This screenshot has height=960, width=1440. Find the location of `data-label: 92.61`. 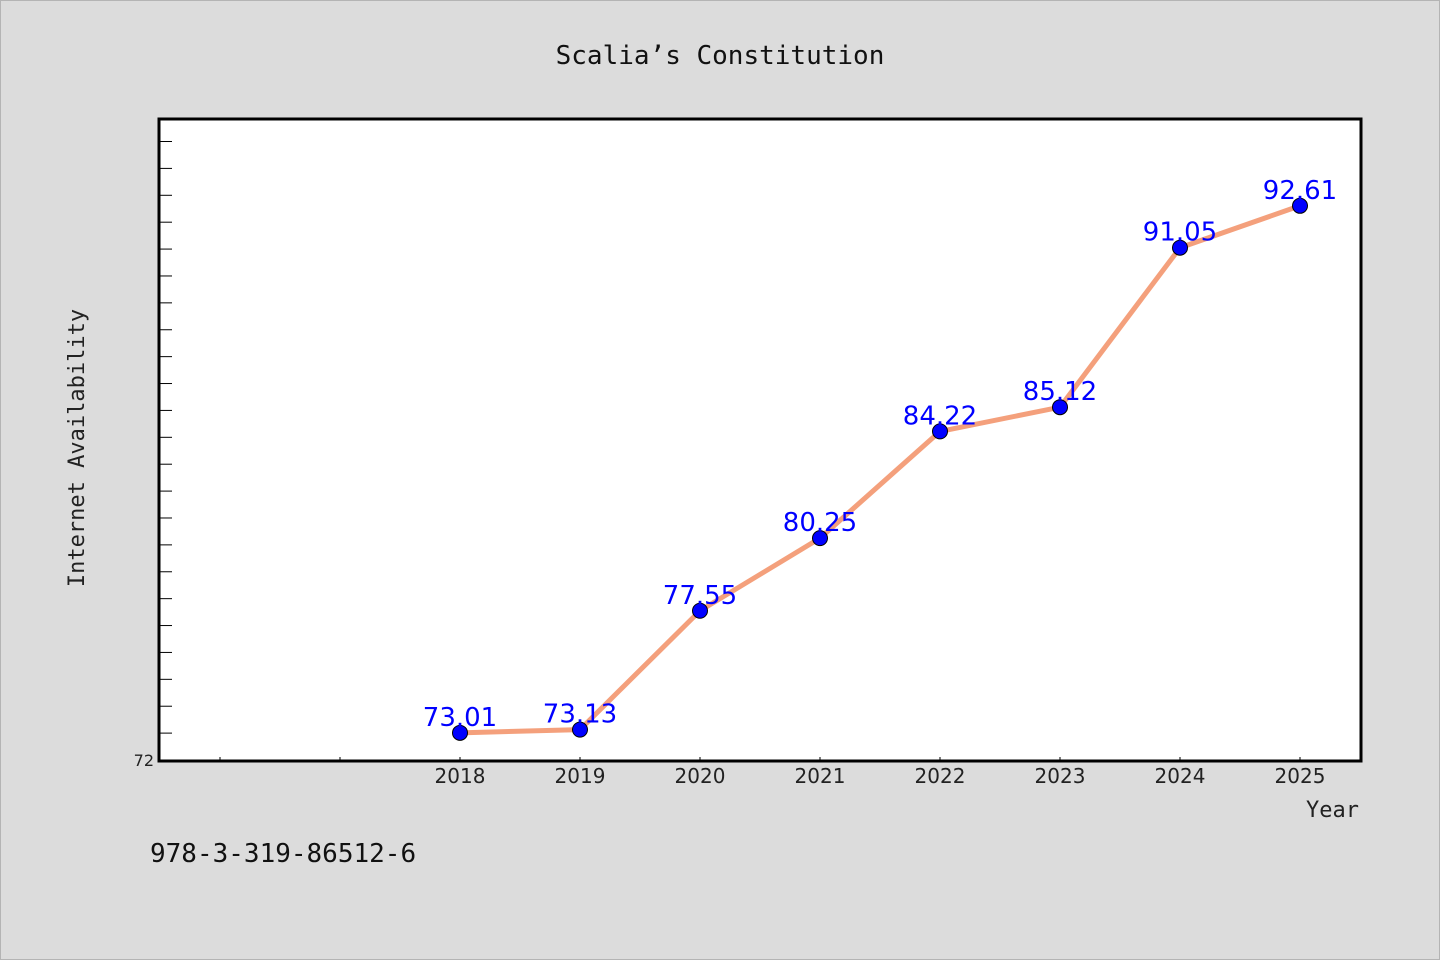

data-label: 92.61 is located at coordinates (1300, 191).